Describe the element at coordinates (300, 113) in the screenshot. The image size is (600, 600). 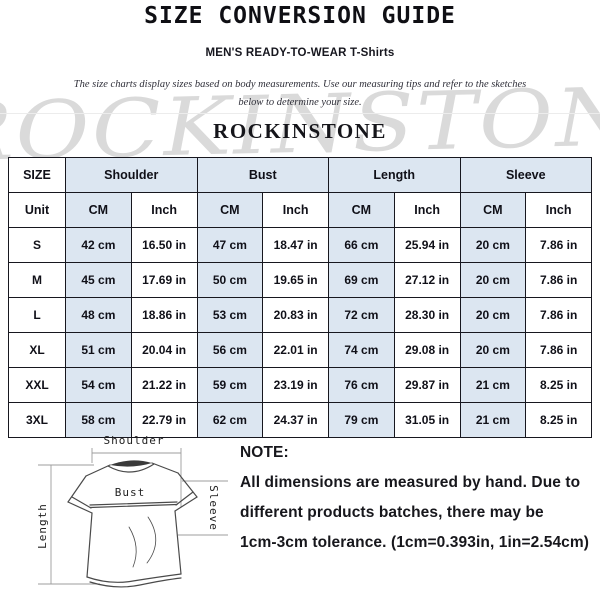
I see `divider-line` at that location.